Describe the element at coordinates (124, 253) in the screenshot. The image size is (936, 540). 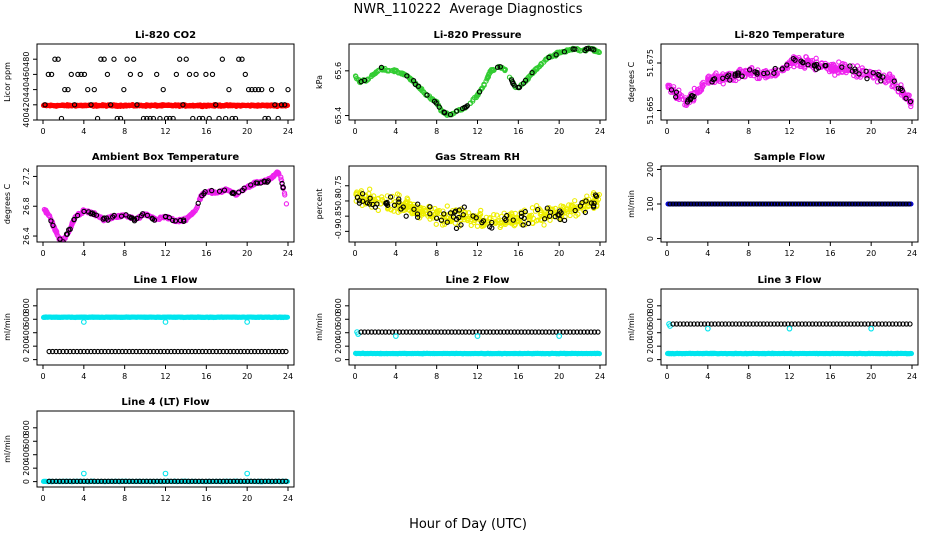
I see `x-tick-label: 8` at that location.